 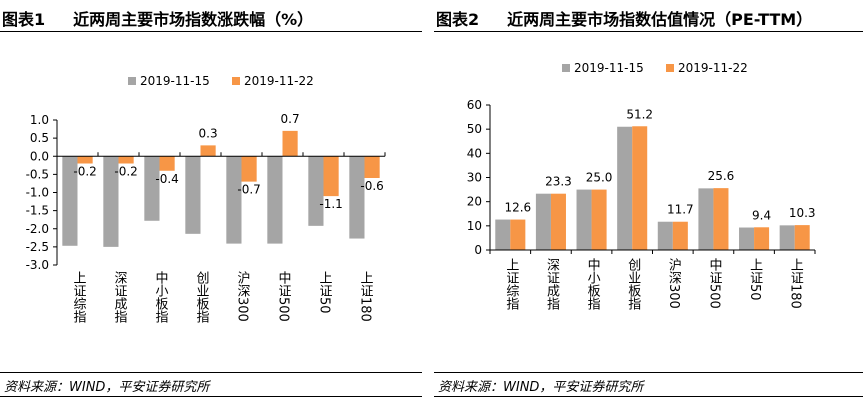 What do you see at coordinates (474, 105) in the screenshot?
I see `y-tick-label: 60` at bounding box center [474, 105].